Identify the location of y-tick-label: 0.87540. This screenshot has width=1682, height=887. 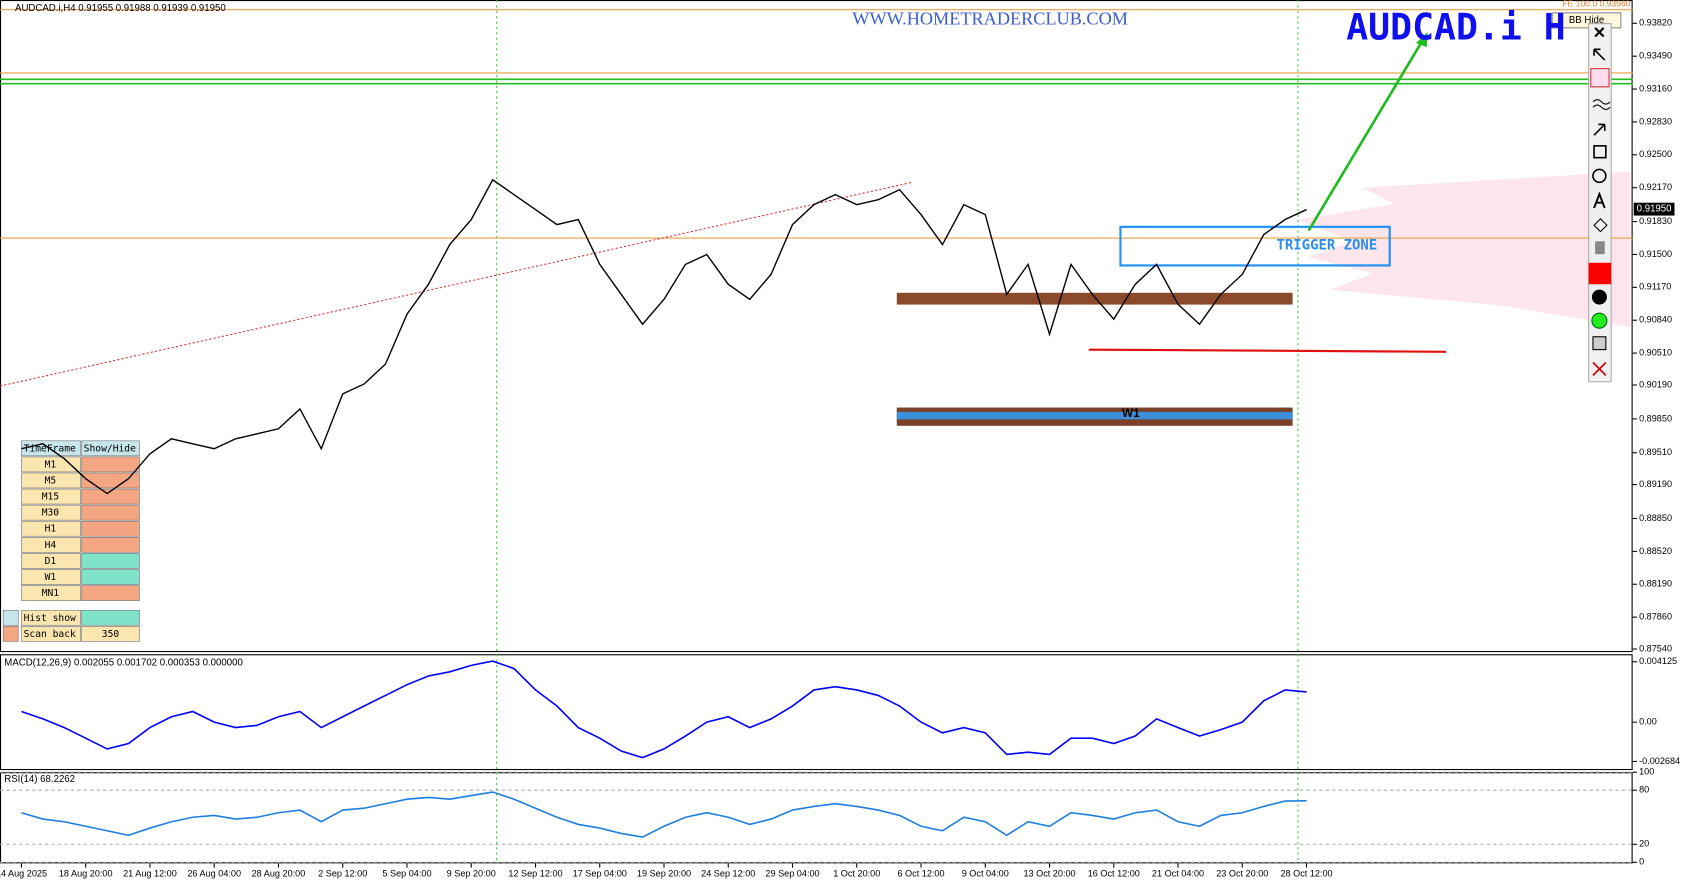
(1655, 648).